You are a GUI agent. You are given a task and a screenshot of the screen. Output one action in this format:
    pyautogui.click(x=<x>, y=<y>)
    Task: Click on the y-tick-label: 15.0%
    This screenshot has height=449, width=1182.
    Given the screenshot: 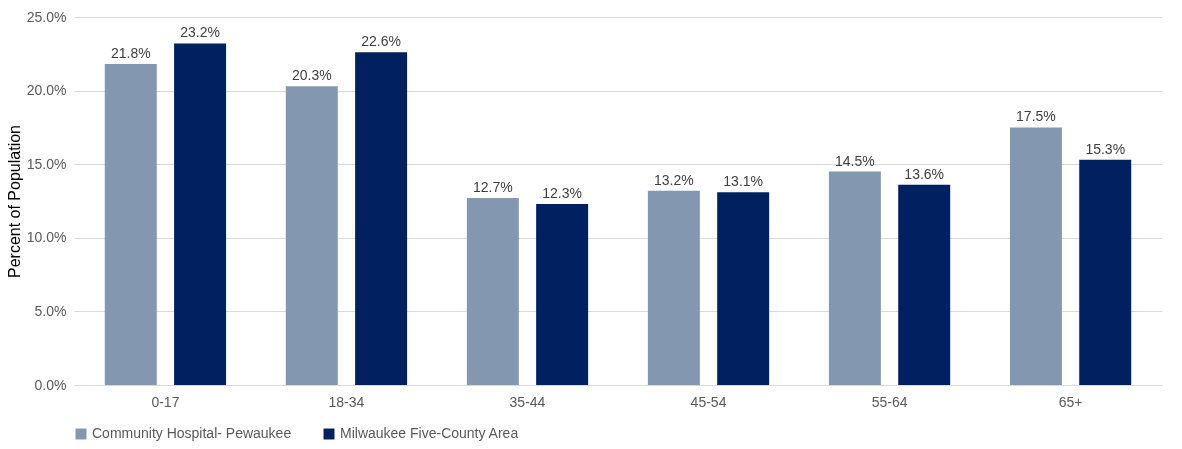 What is the action you would take?
    pyautogui.click(x=46, y=163)
    